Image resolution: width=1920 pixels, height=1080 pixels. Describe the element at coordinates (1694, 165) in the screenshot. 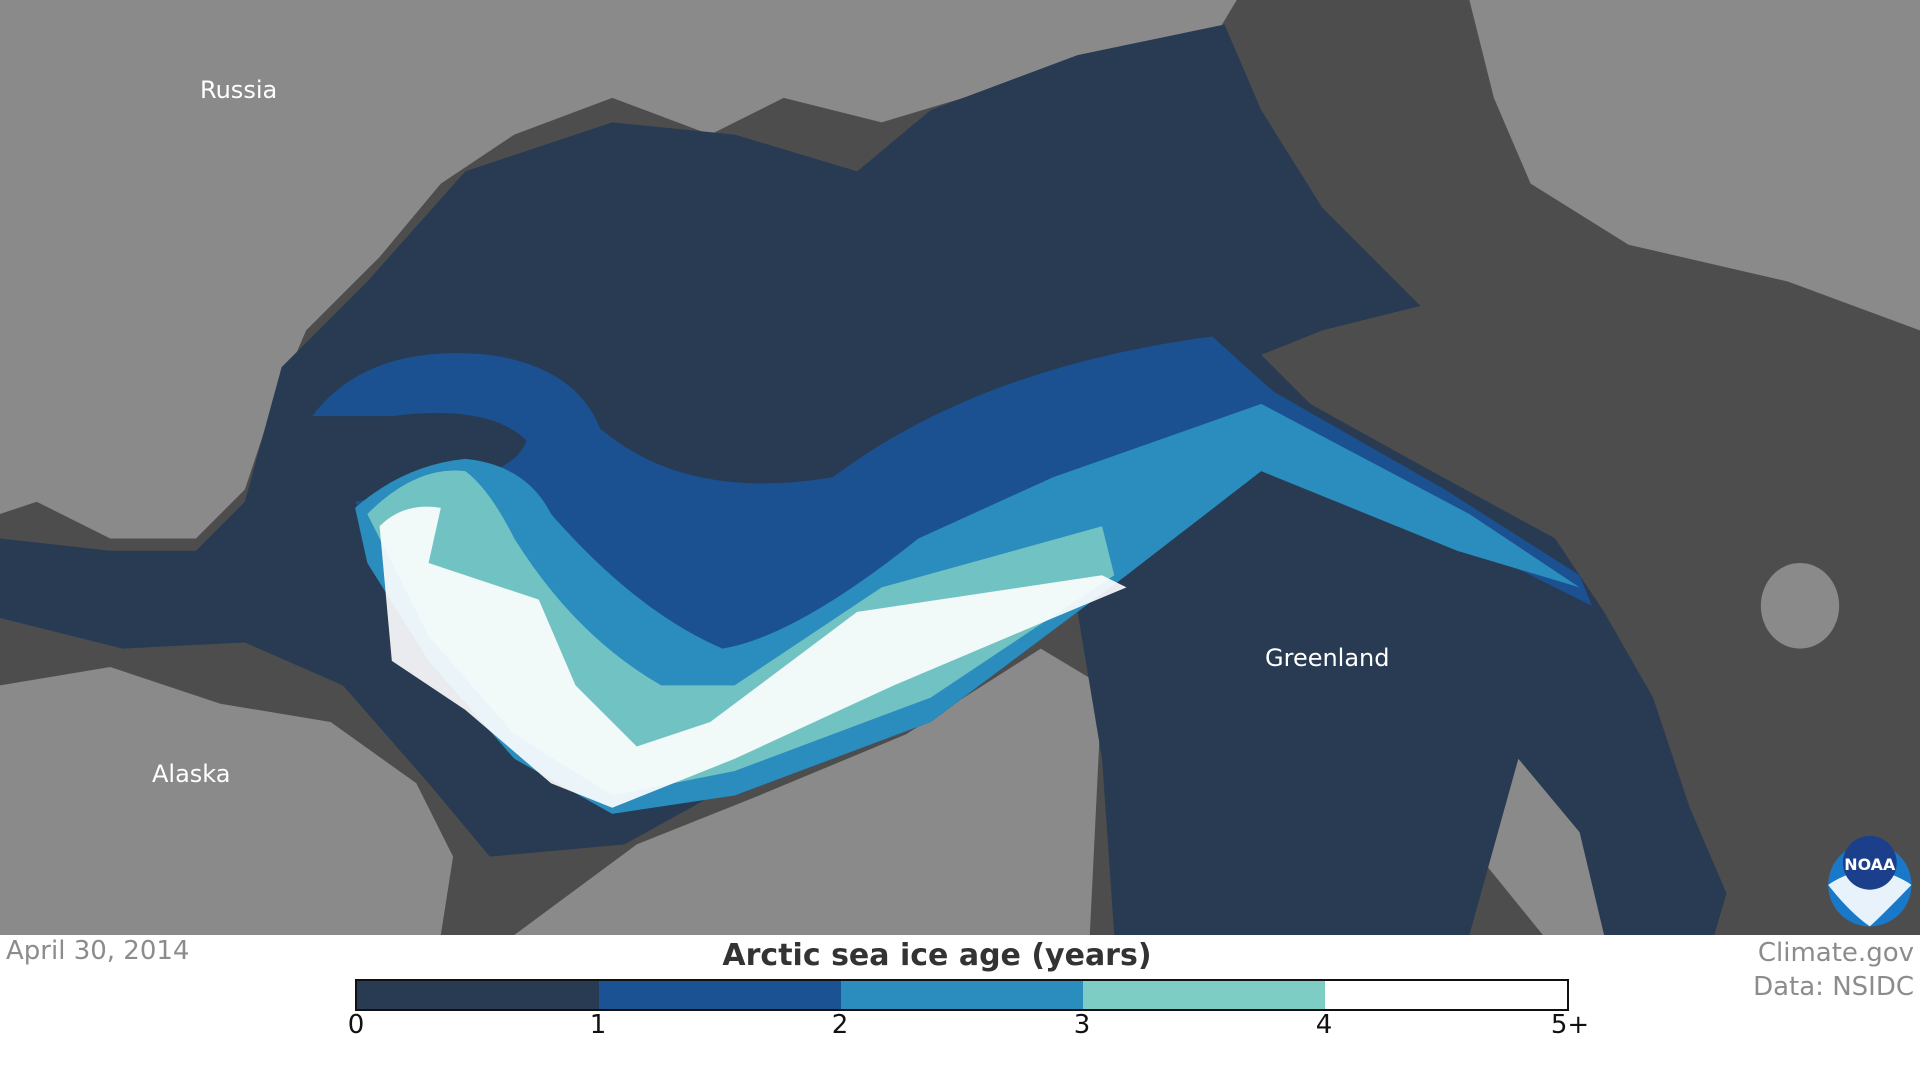

I see `land-europe` at that location.